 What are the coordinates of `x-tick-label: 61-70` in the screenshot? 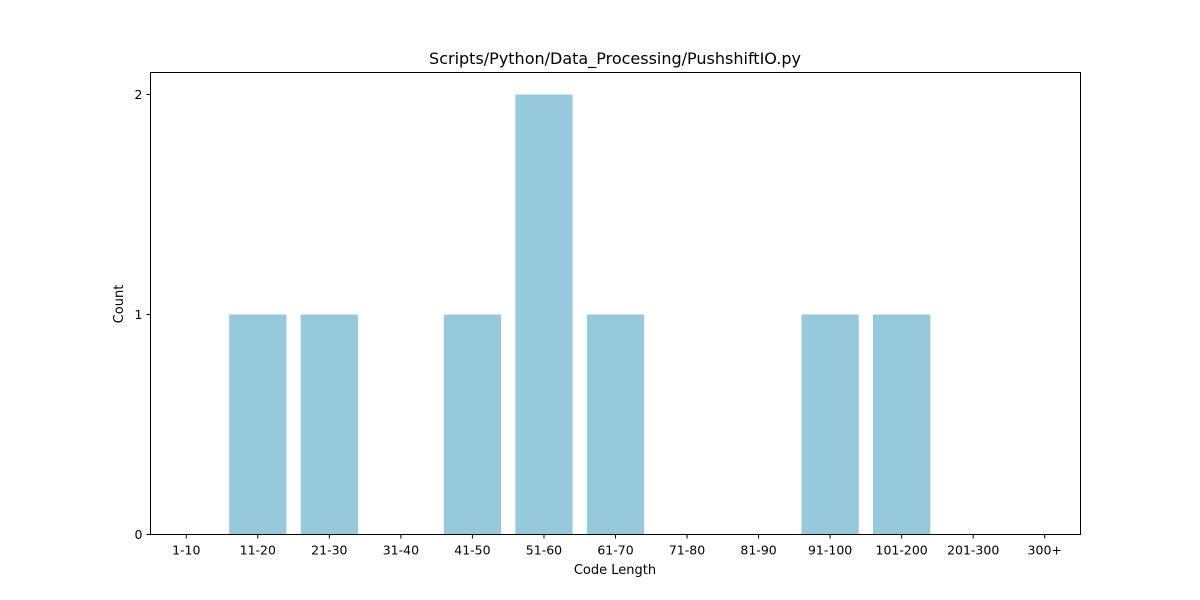 It's located at (615, 550).